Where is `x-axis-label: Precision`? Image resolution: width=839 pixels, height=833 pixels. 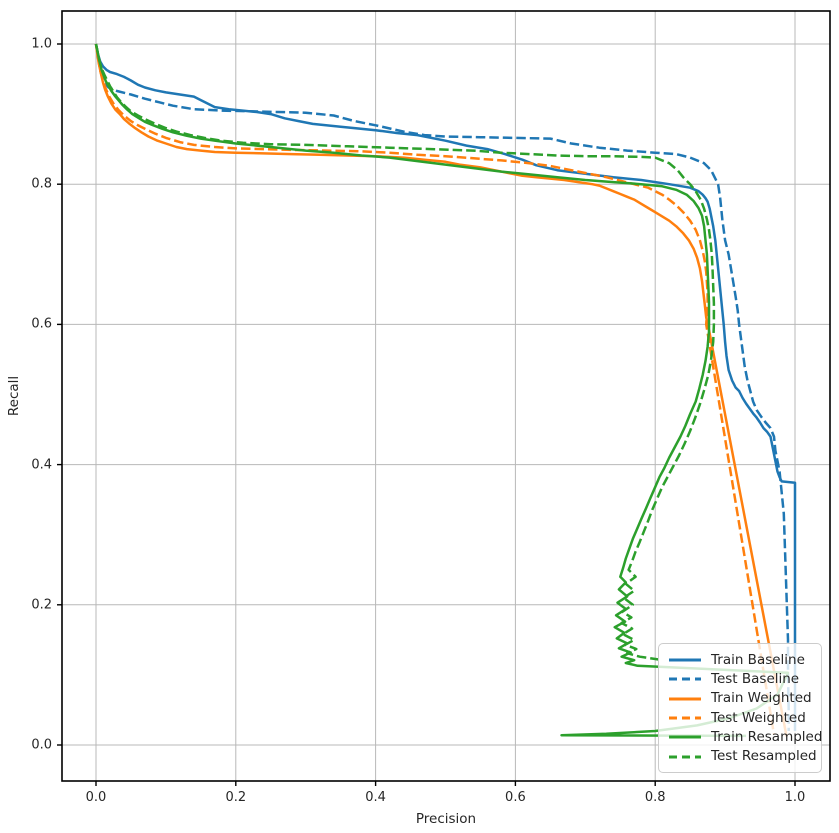
x-axis-label: Precision is located at coordinates (446, 819).